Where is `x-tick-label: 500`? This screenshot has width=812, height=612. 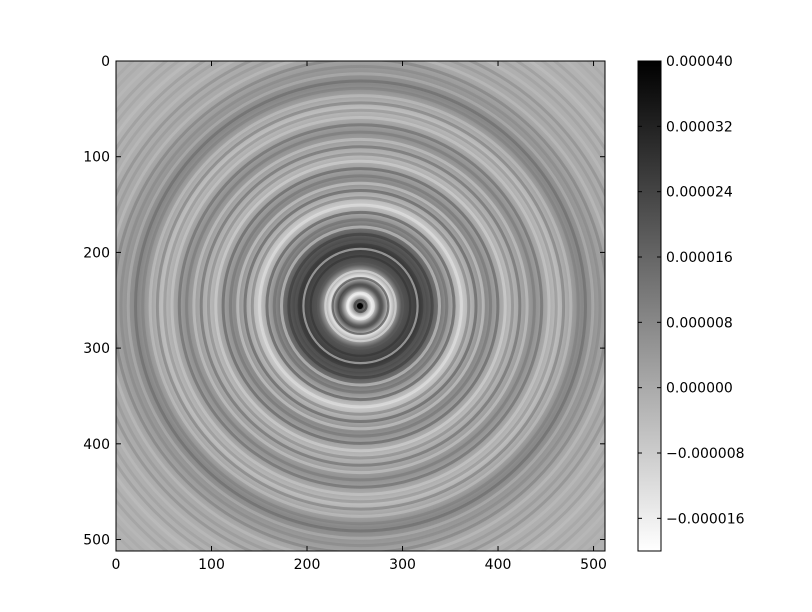
x-tick-label: 500 is located at coordinates (593, 565).